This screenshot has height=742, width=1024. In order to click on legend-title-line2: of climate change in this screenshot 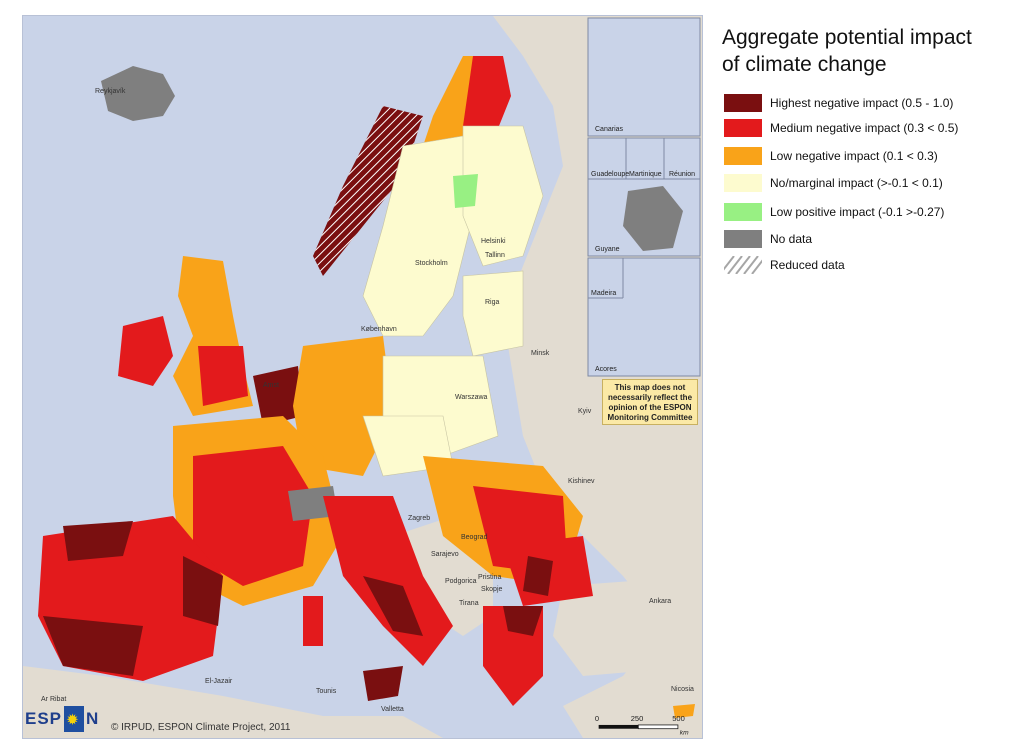, I will do `click(804, 64)`.